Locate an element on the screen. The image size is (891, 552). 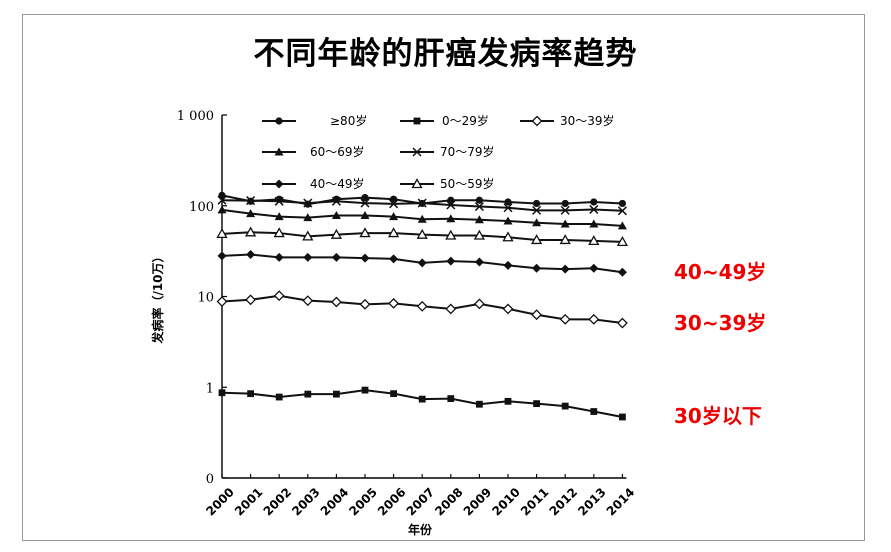
x-tick-label: 2002 is located at coordinates (278, 502).